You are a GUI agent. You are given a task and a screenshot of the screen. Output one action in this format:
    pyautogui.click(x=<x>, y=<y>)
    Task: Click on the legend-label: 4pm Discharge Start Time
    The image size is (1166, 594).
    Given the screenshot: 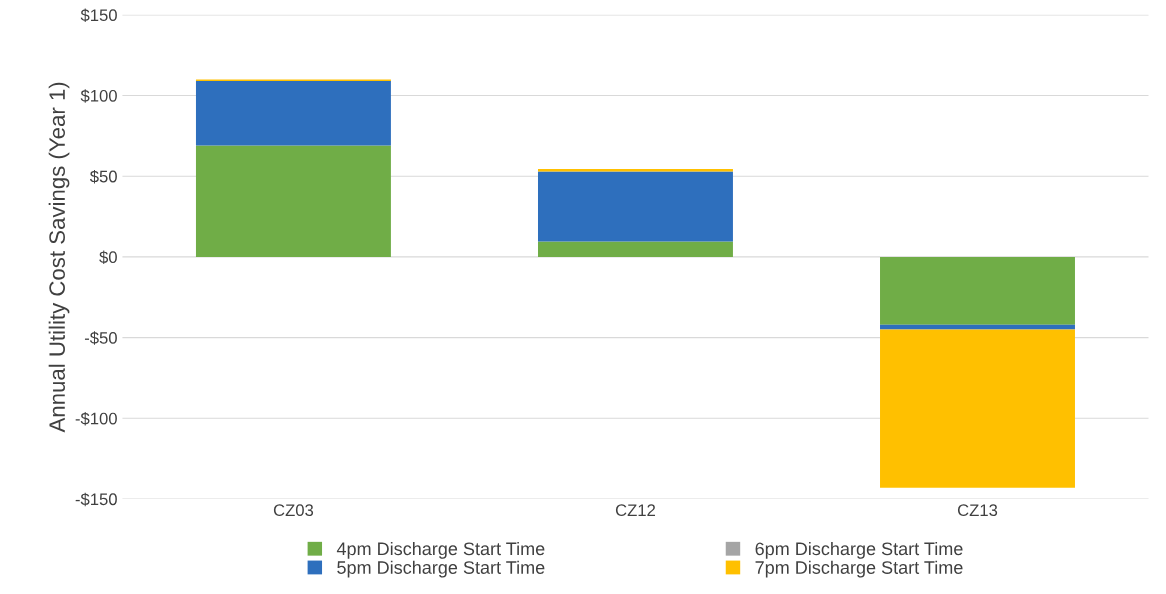 What is the action you would take?
    pyautogui.click(x=440, y=550)
    